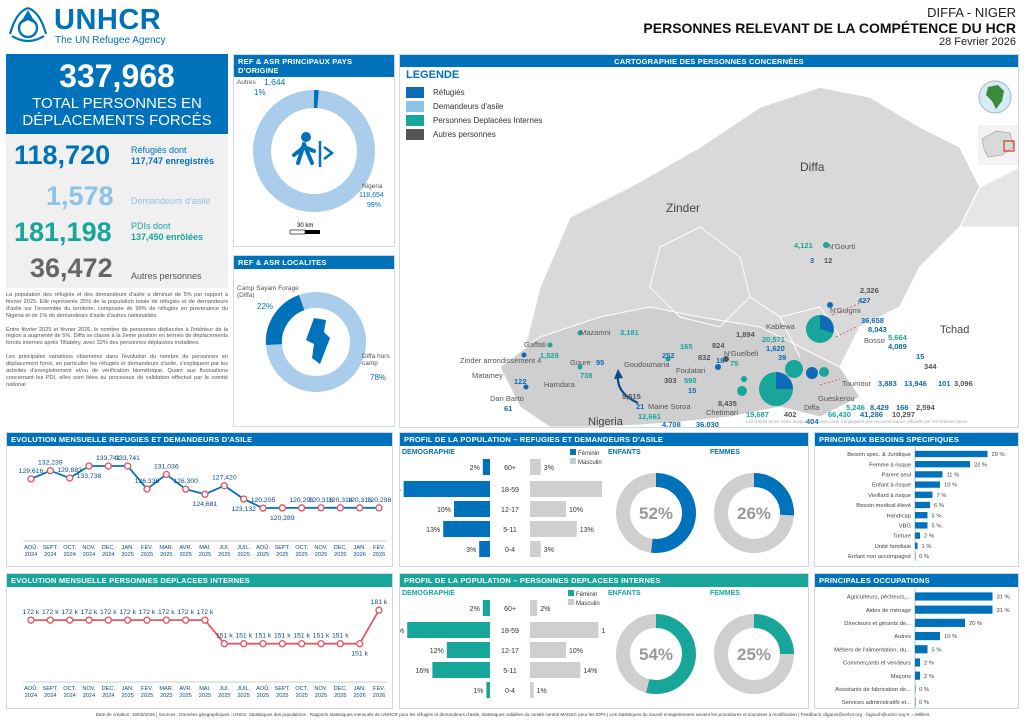  What do you see at coordinates (263, 551) in the screenshot?
I see `x-tick-label: AOÛ. 2025` at bounding box center [263, 551].